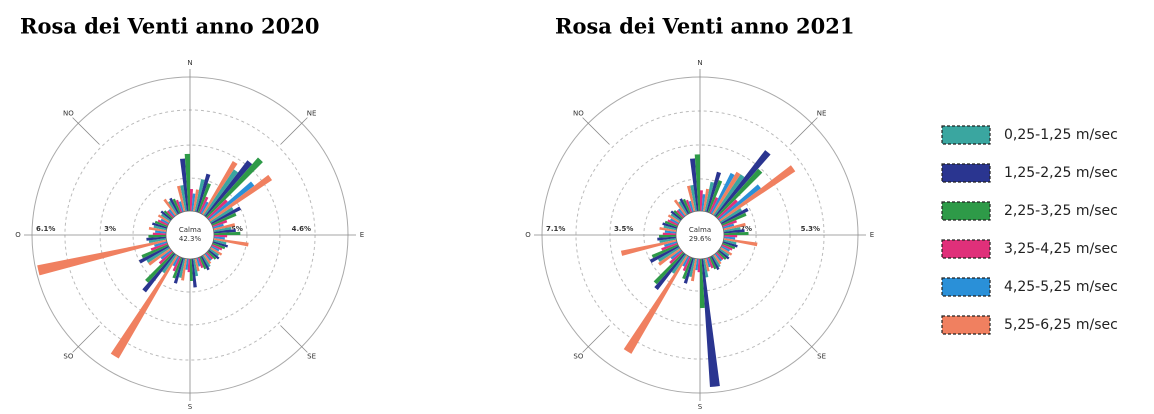 This screenshot has height=414, width=1154. Describe the element at coordinates (810, 229) in the screenshot. I see `r-tick-label: 5.3%` at that location.